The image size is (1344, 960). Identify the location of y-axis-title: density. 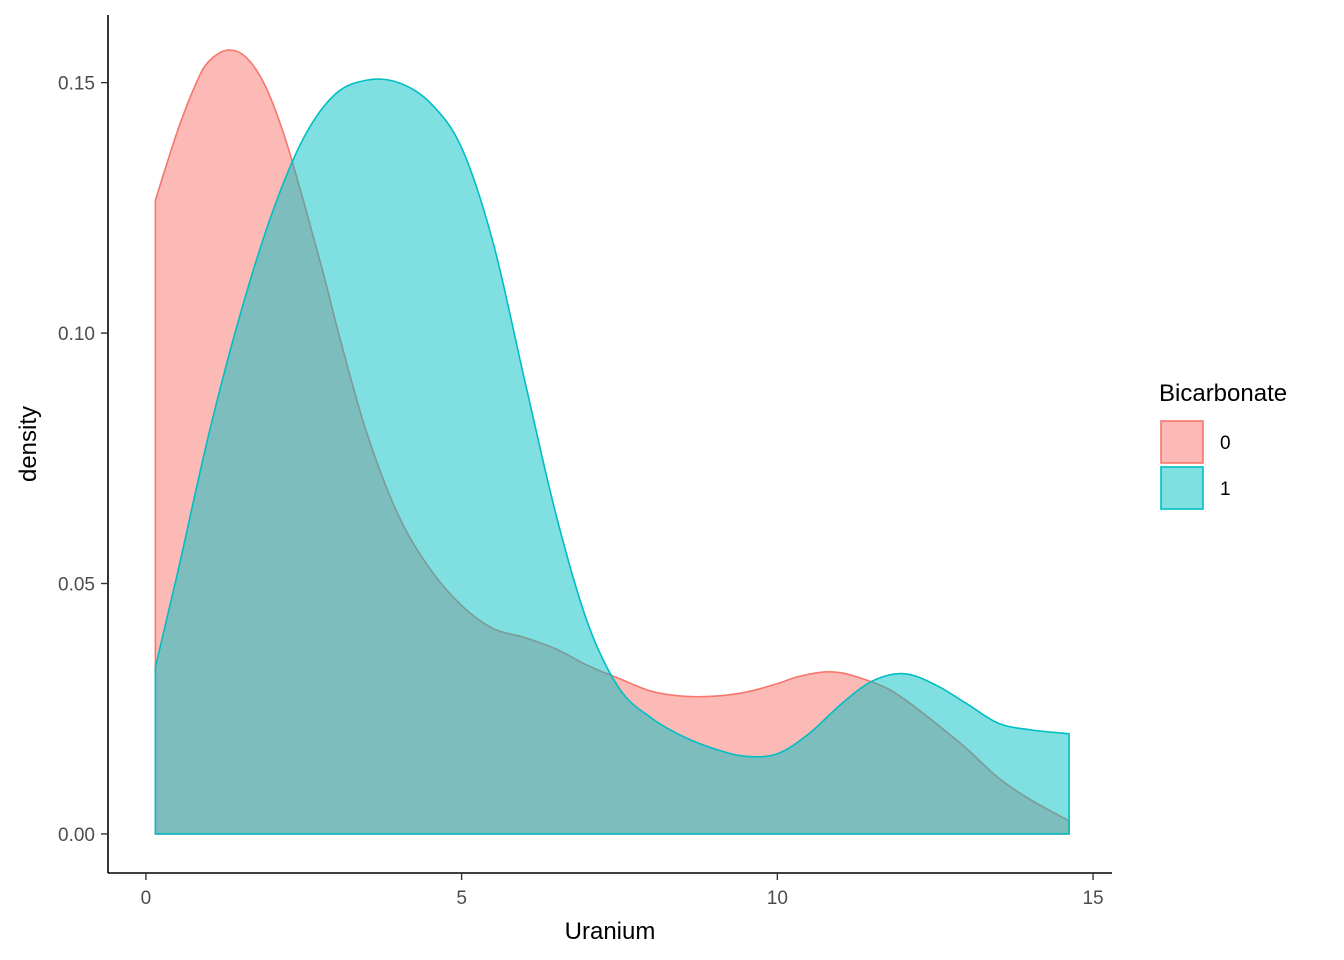
(28, 444).